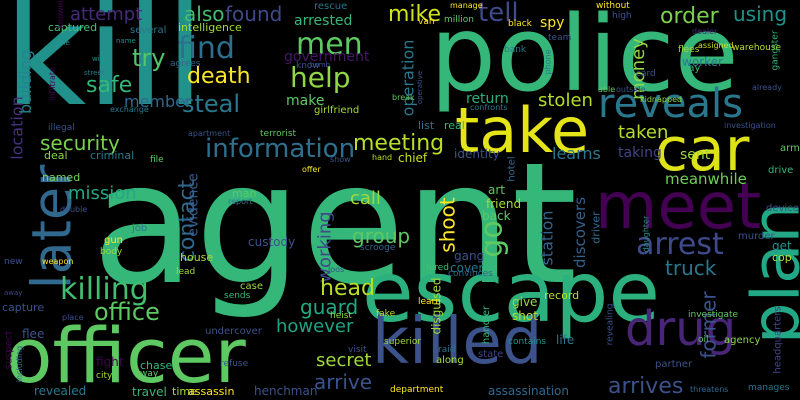  I want to click on word-intelligence: intelligence, so click(210, 27).